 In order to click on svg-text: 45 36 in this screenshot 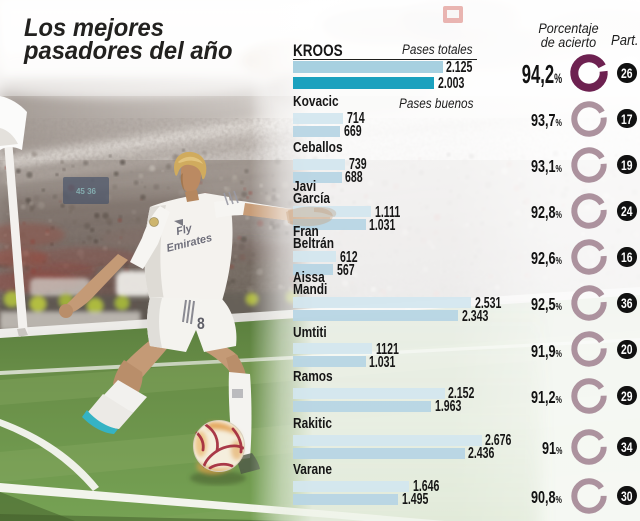, I will do `click(86, 191)`.